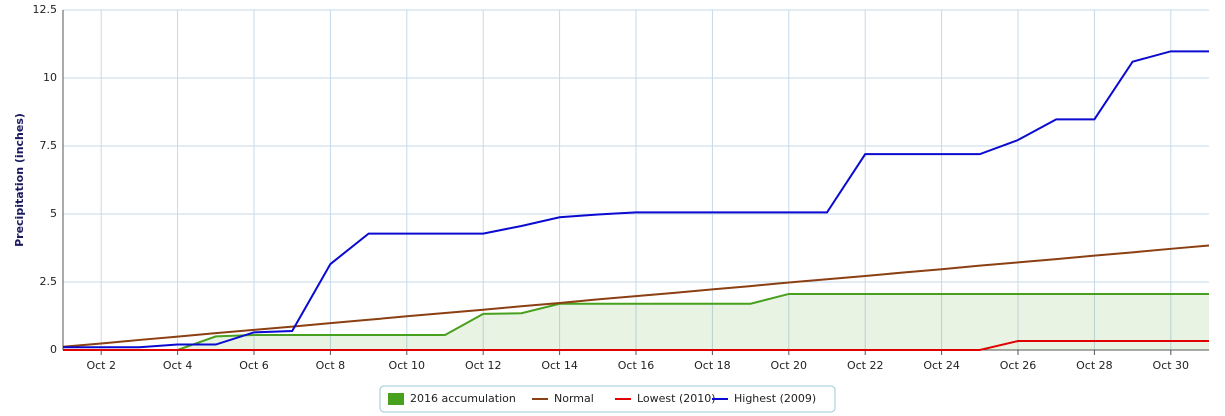  What do you see at coordinates (574, 398) in the screenshot?
I see `legend-label: Normal` at bounding box center [574, 398].